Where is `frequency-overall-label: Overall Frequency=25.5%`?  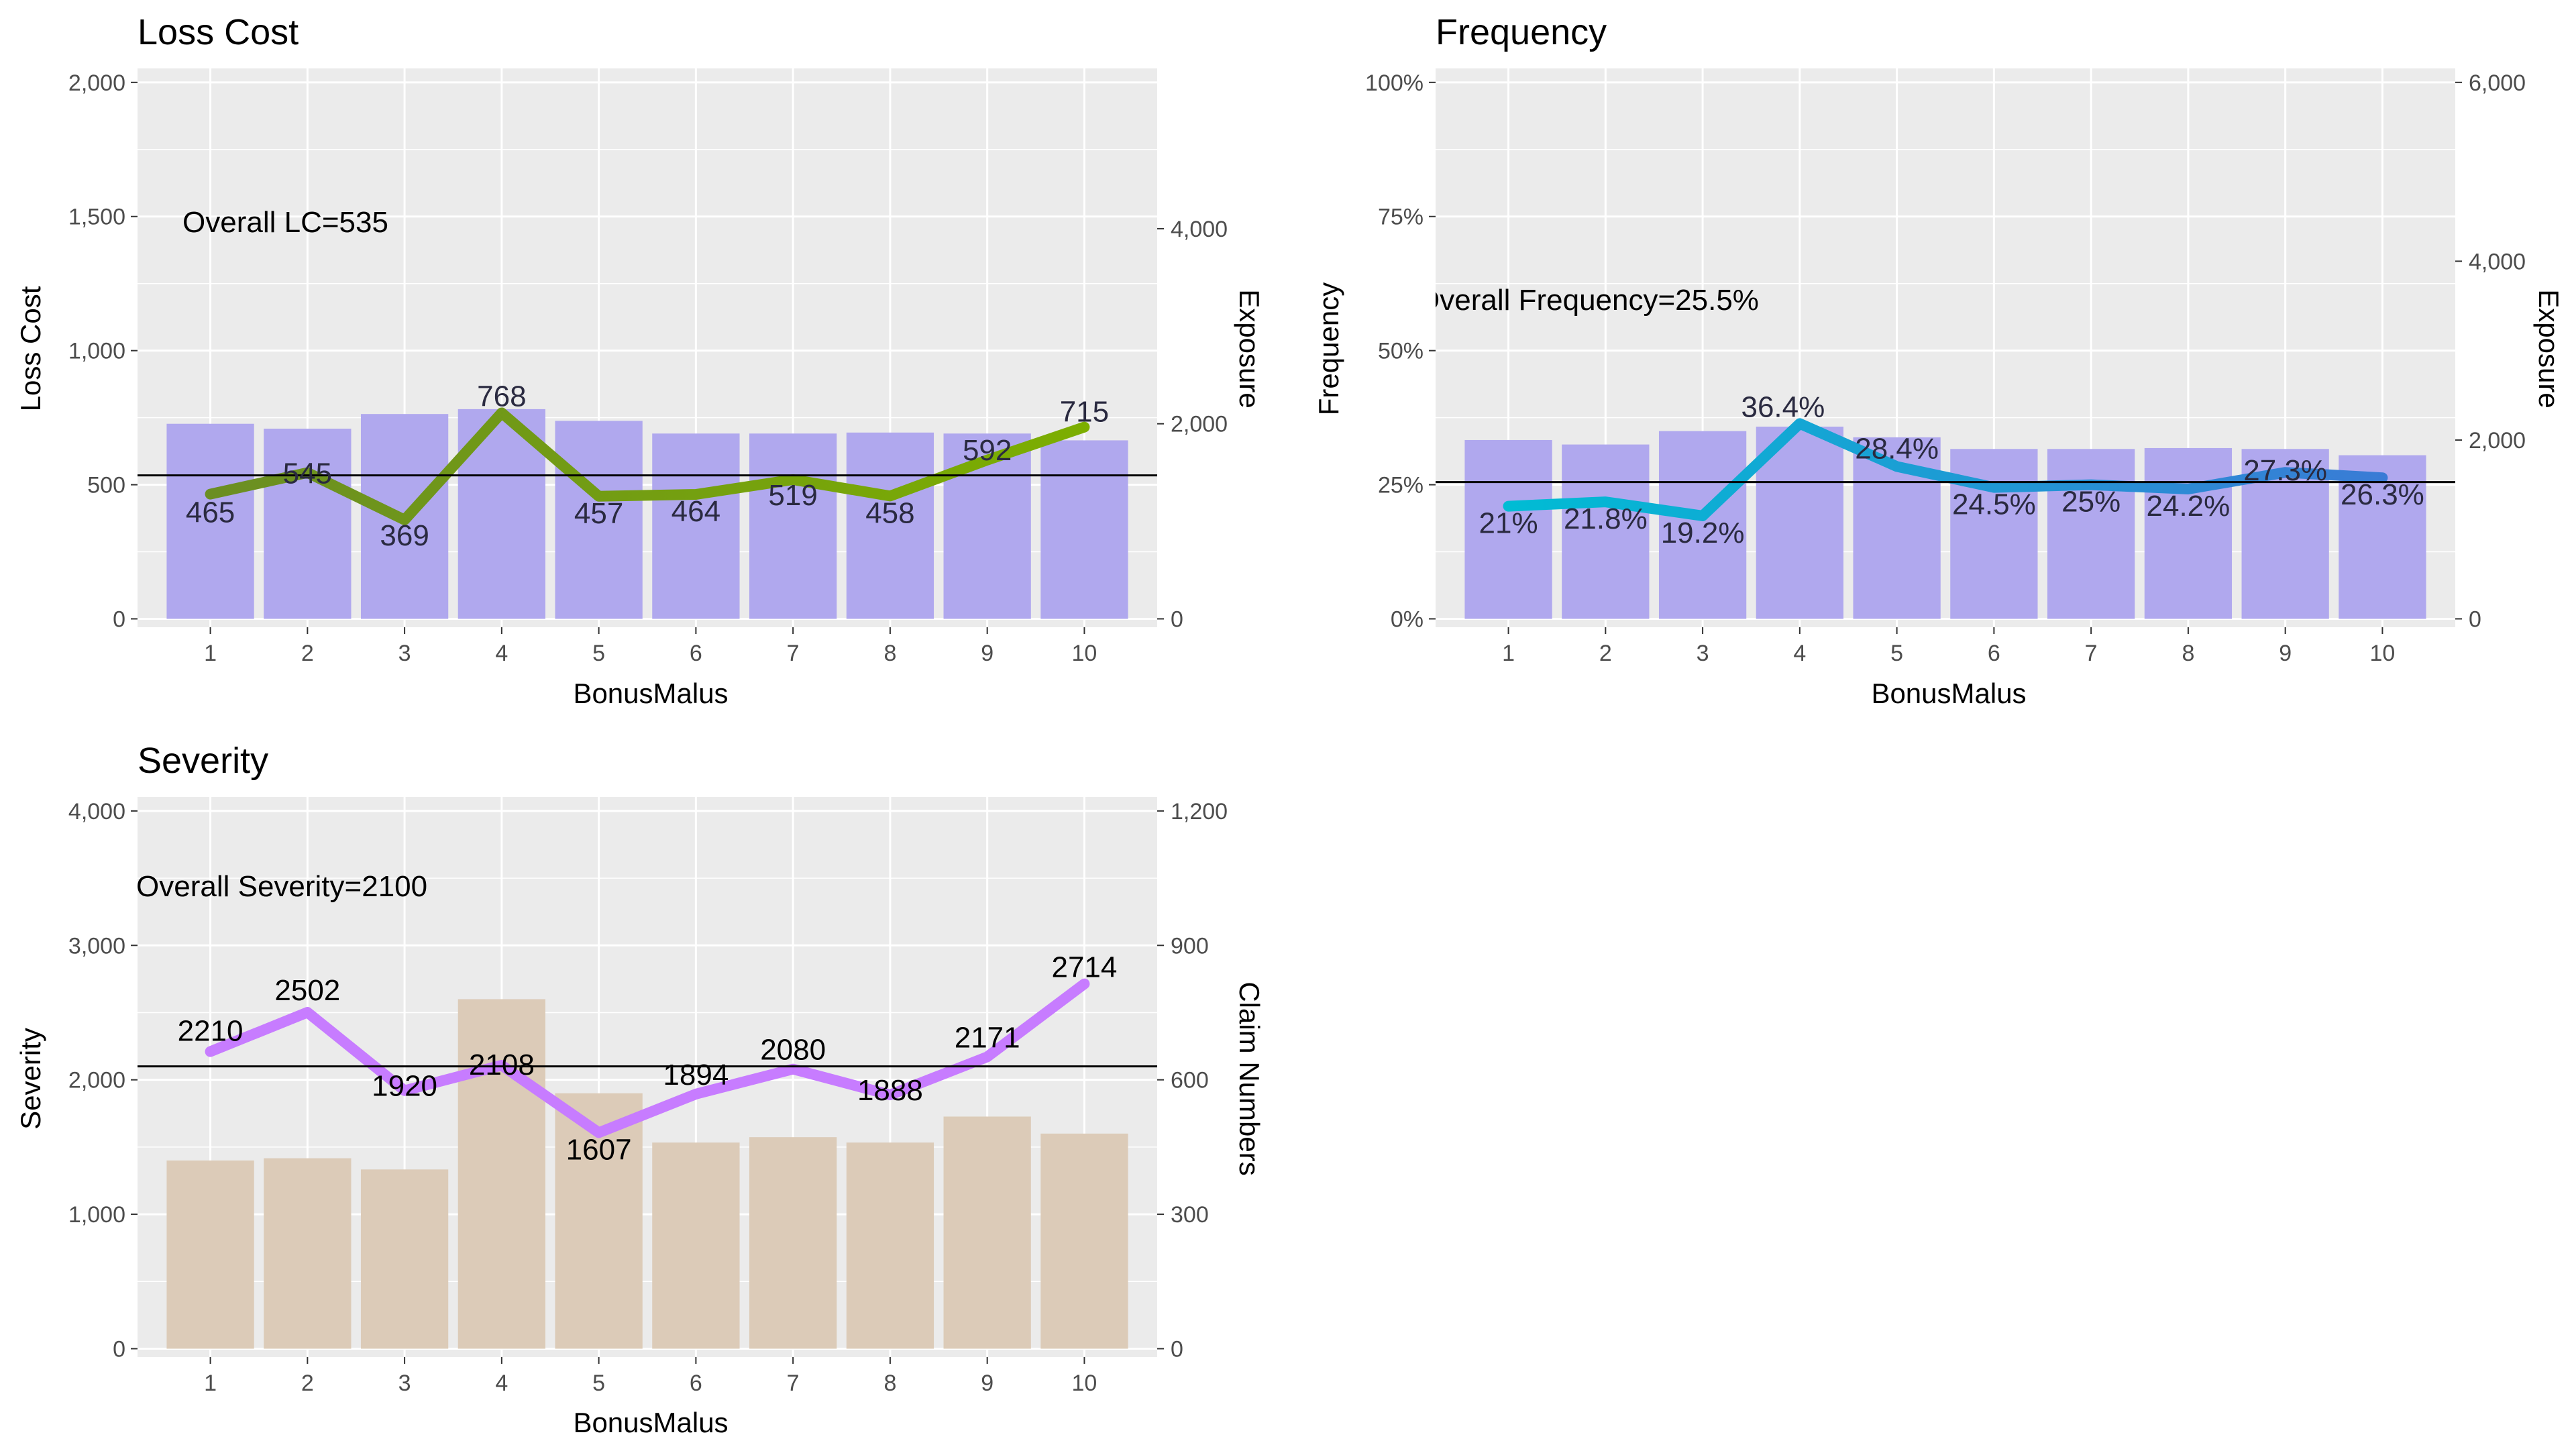
frequency-overall-label: Overall Frequency=25.5% is located at coordinates (1588, 300).